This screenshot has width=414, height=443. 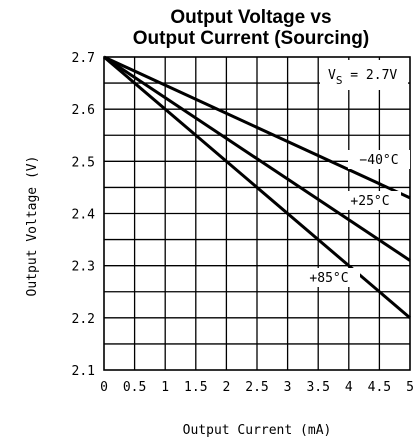 I want to click on condition-label-text: VS = 2.7V, so click(x=362, y=77).